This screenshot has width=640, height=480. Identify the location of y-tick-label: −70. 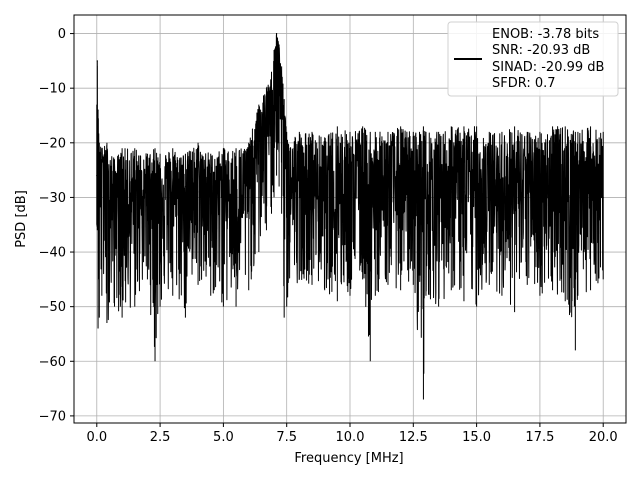
(52, 416).